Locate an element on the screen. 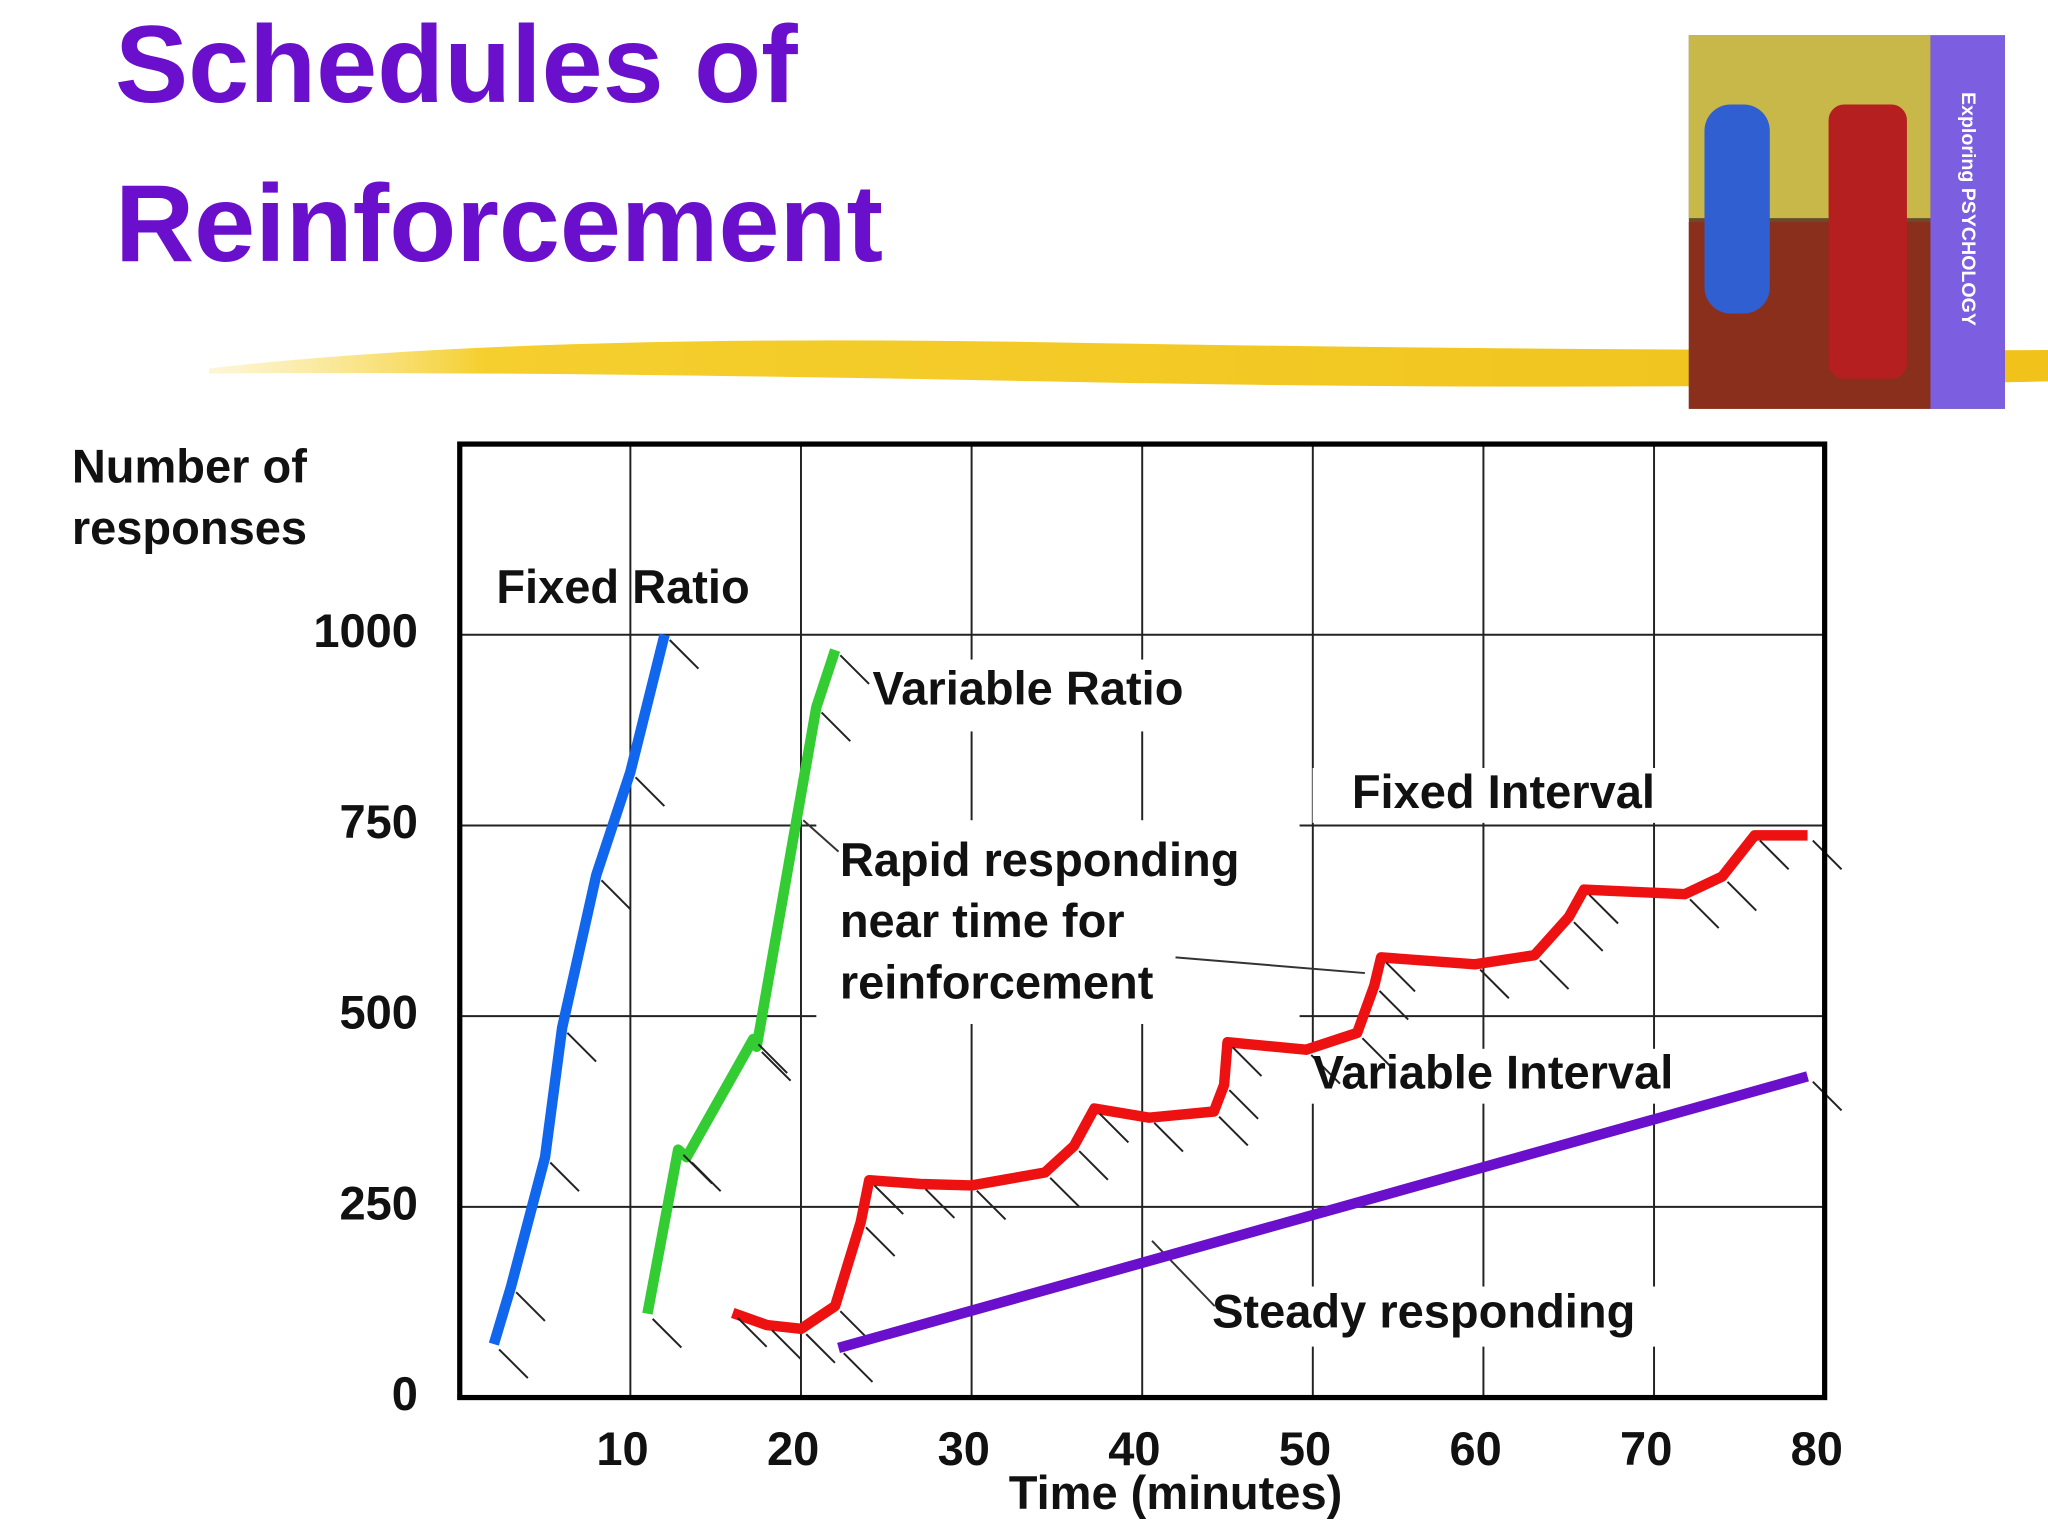  x-axis-label: Time (minutes) is located at coordinates (1176, 1492).